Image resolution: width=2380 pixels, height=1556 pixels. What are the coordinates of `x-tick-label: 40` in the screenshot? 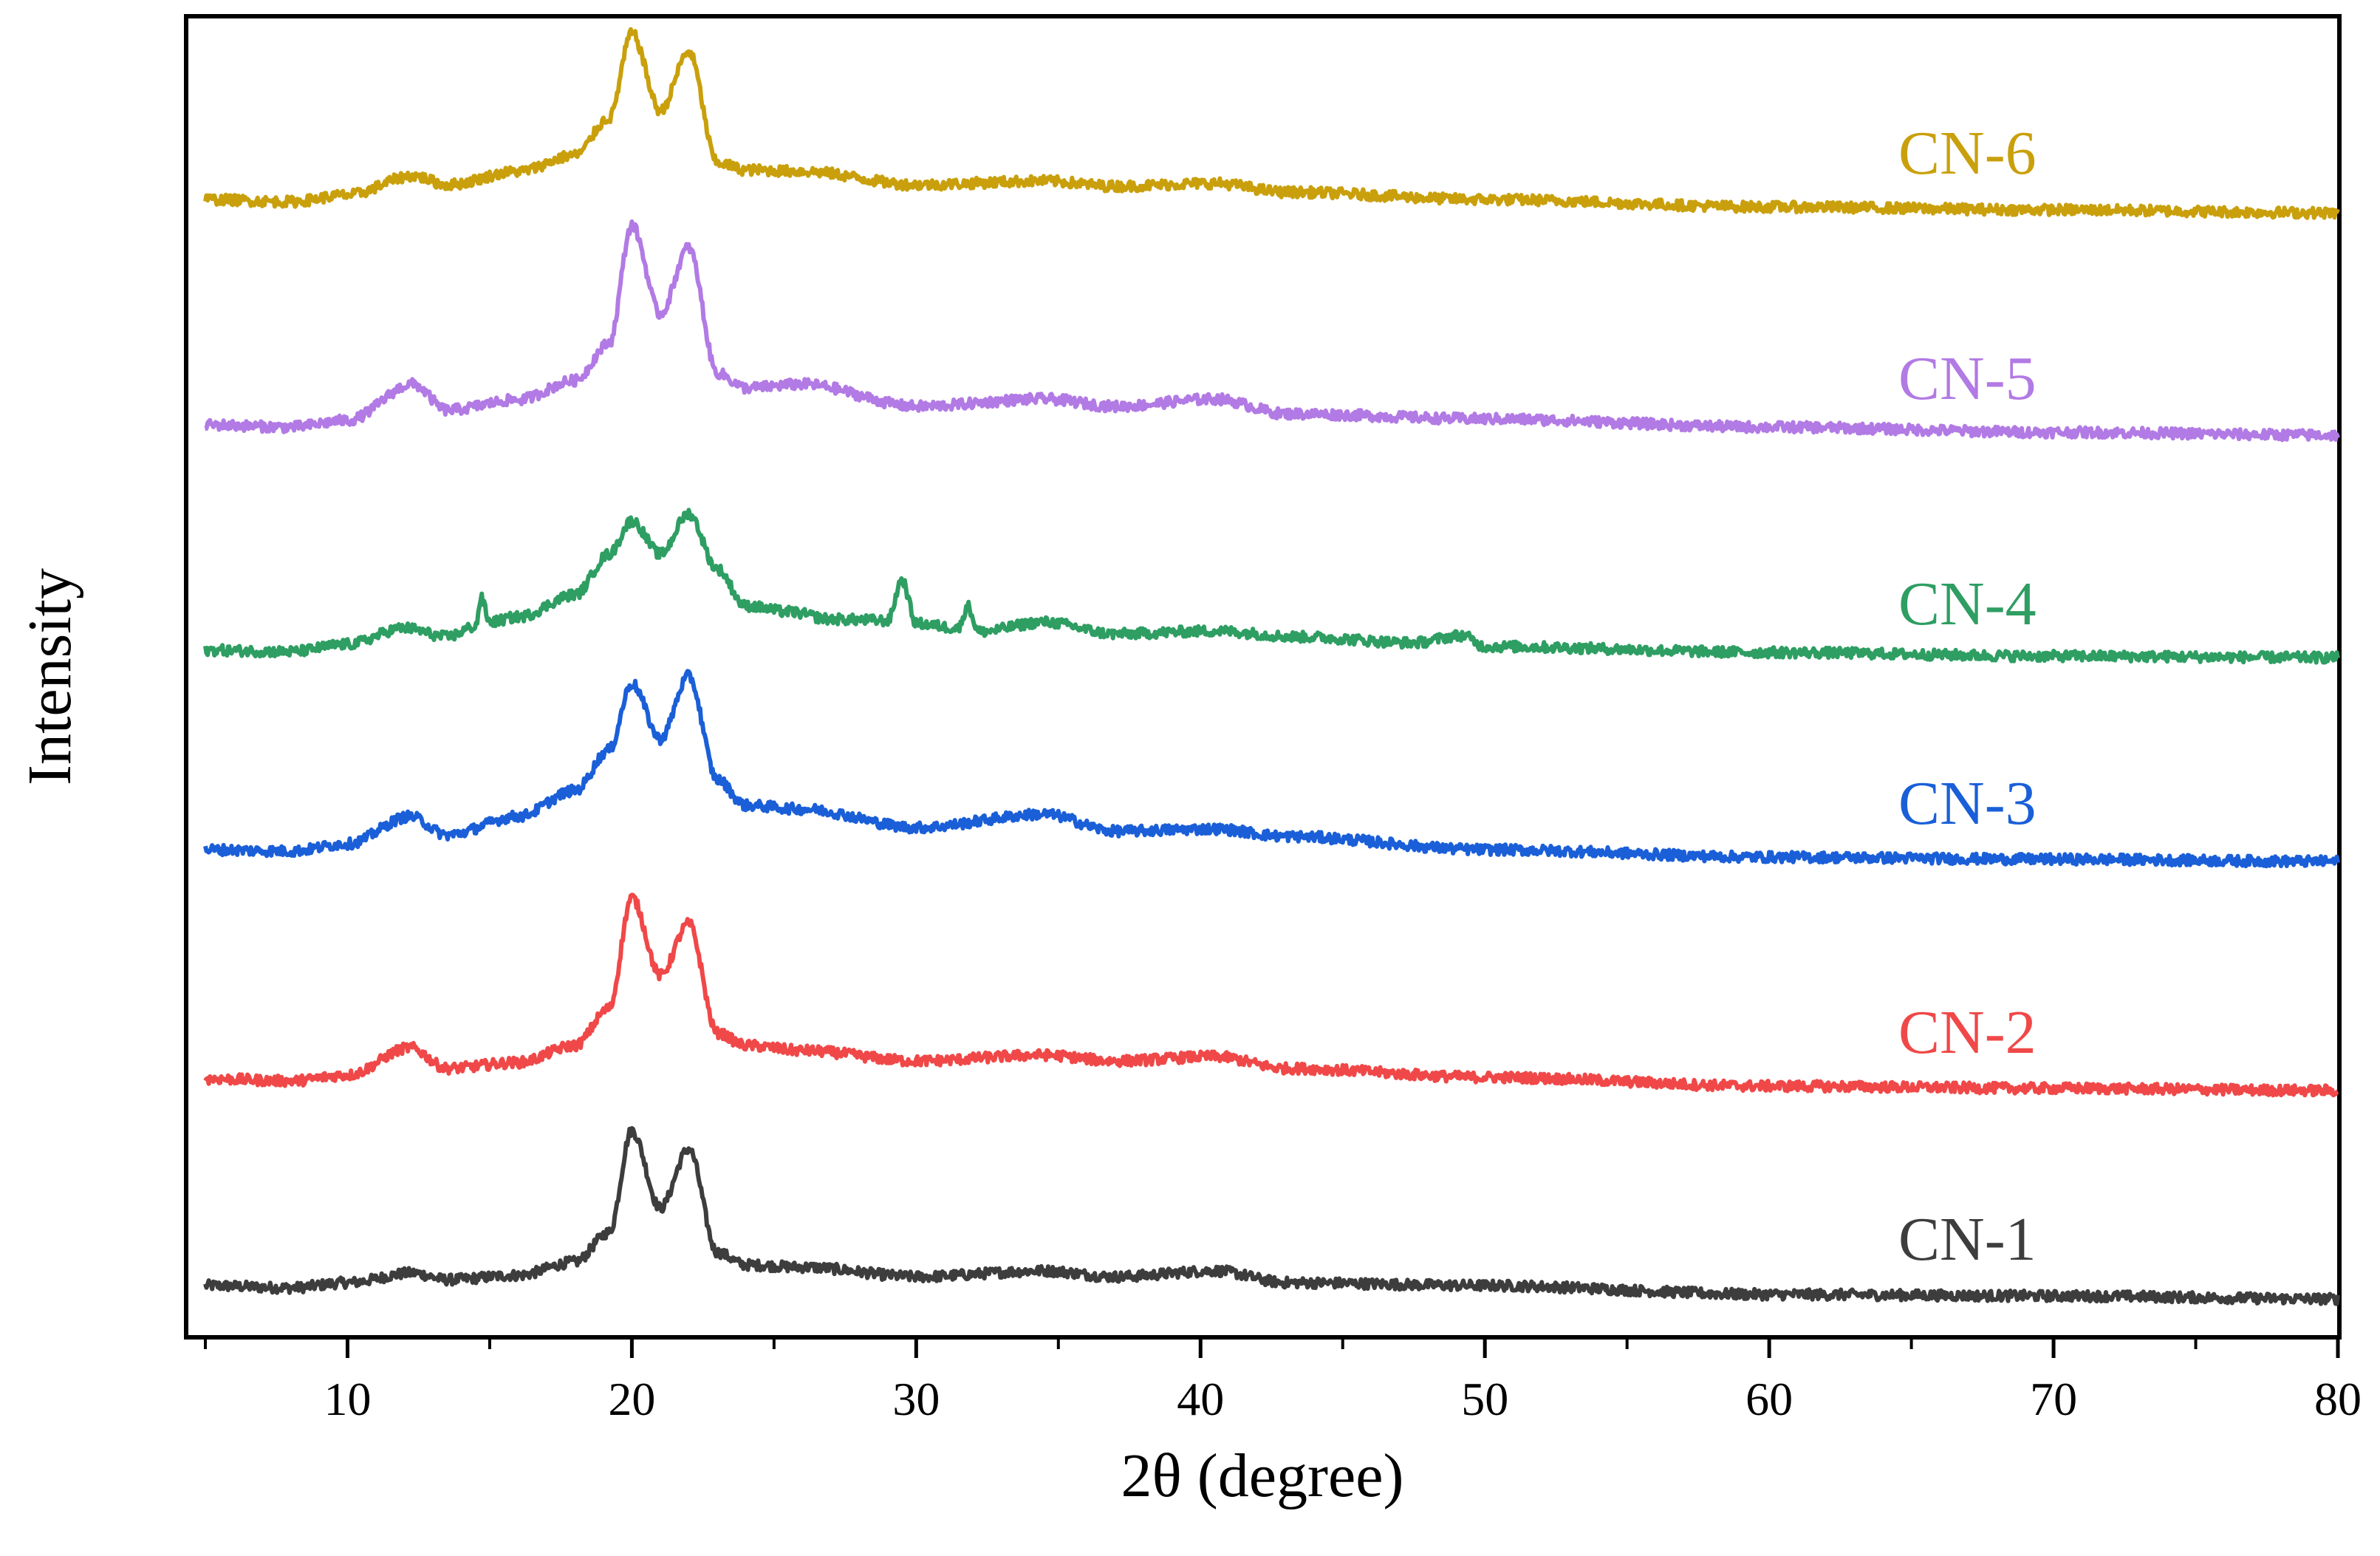 It's located at (1200, 1399).